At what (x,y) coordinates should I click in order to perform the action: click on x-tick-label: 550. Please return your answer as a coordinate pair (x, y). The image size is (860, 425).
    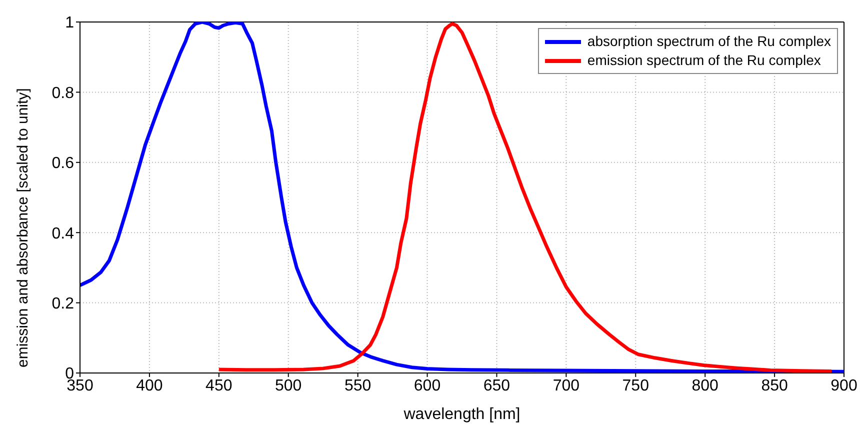
    Looking at the image, I should click on (358, 385).